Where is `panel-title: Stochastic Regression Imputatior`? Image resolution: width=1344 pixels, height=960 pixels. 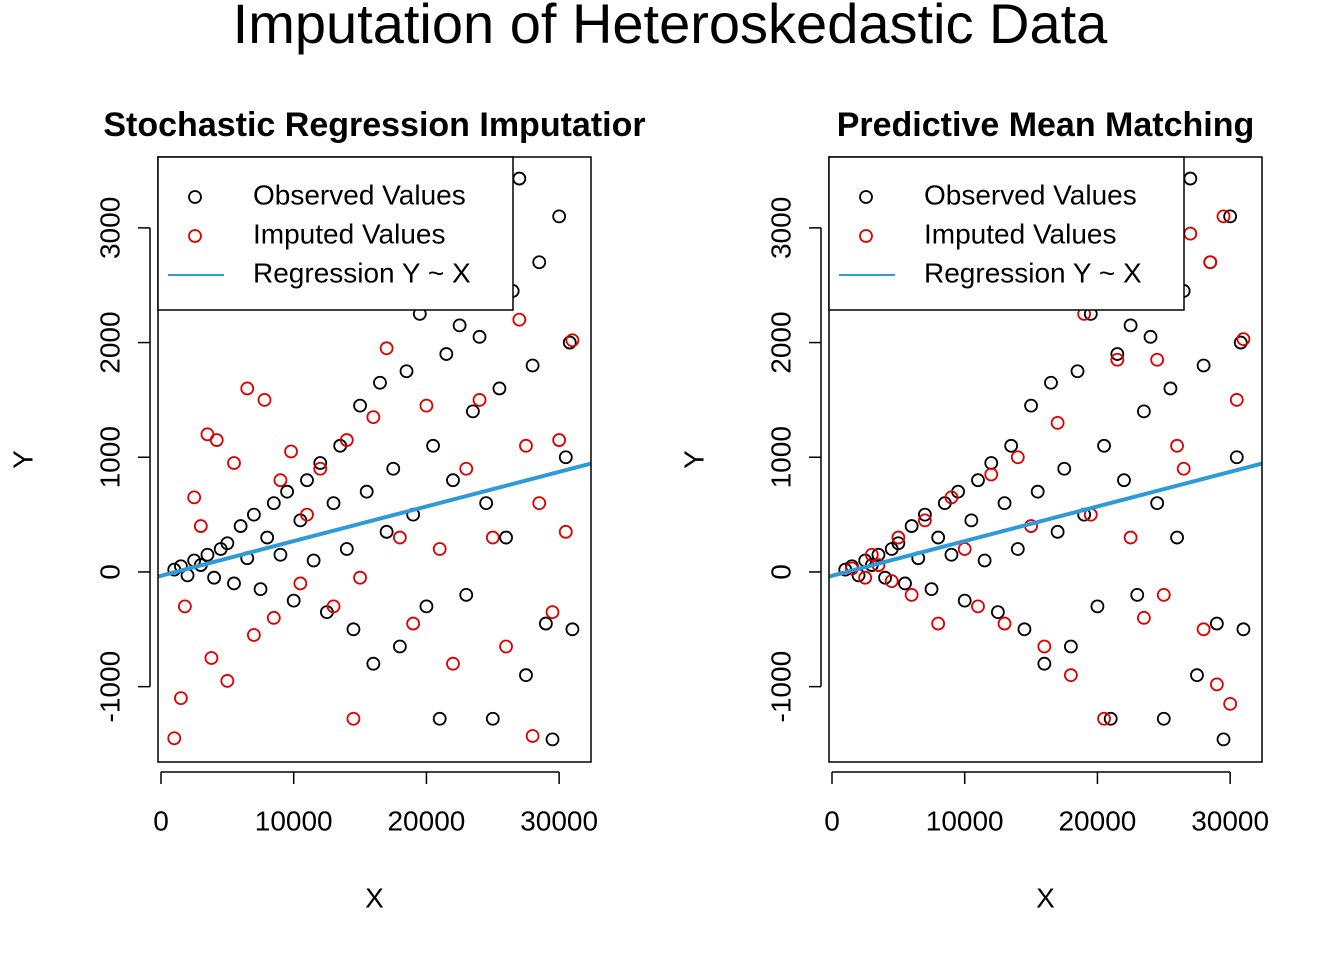 panel-title: Stochastic Regression Imputatior is located at coordinates (374, 125).